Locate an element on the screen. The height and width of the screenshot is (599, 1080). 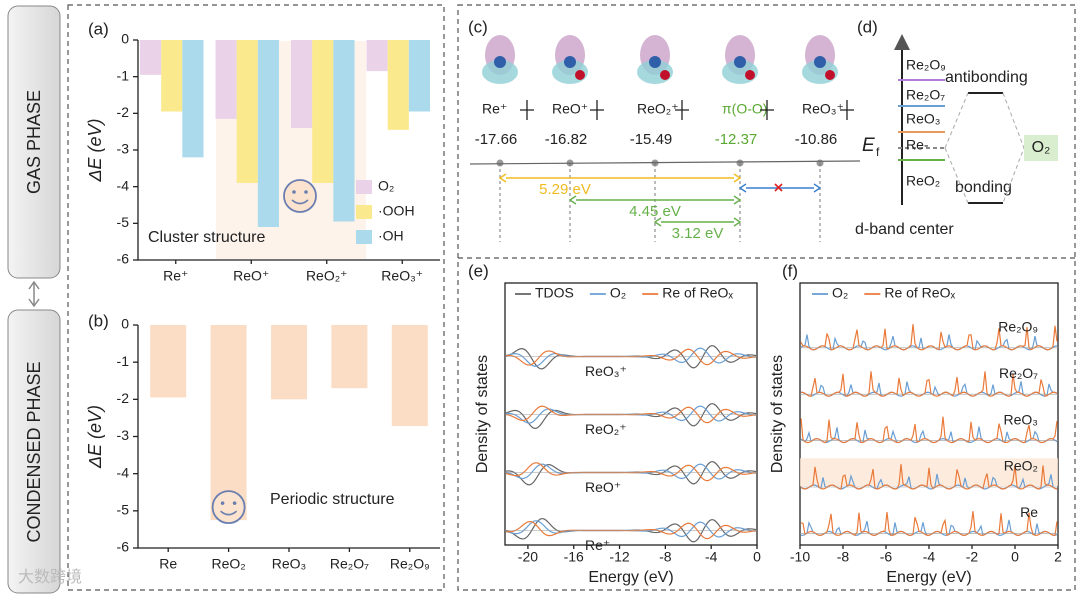
level-label: Re- is located at coordinates (917, 145).